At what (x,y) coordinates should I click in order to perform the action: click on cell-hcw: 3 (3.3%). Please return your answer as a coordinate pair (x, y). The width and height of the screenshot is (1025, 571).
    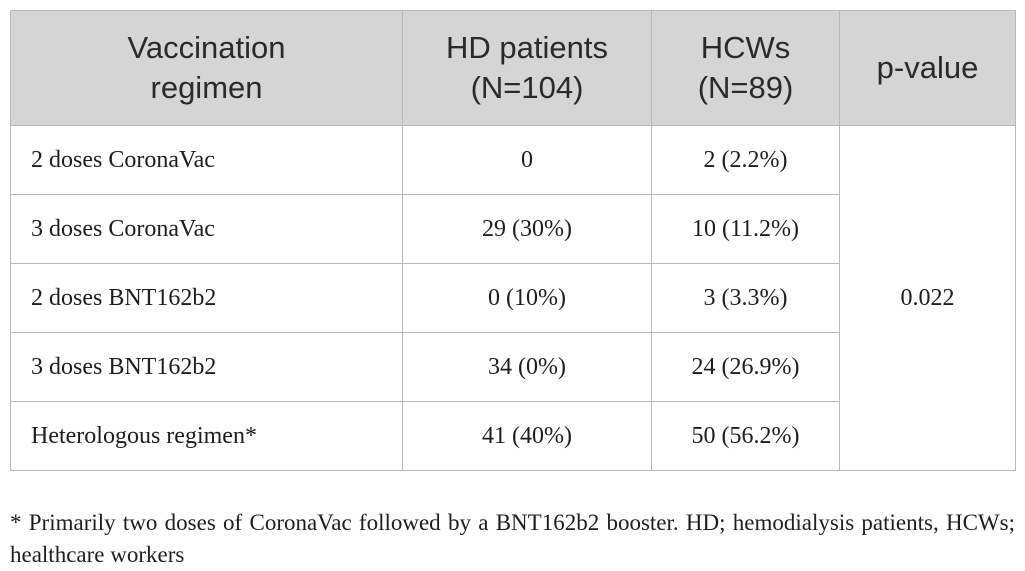
    Looking at the image, I should click on (745, 298).